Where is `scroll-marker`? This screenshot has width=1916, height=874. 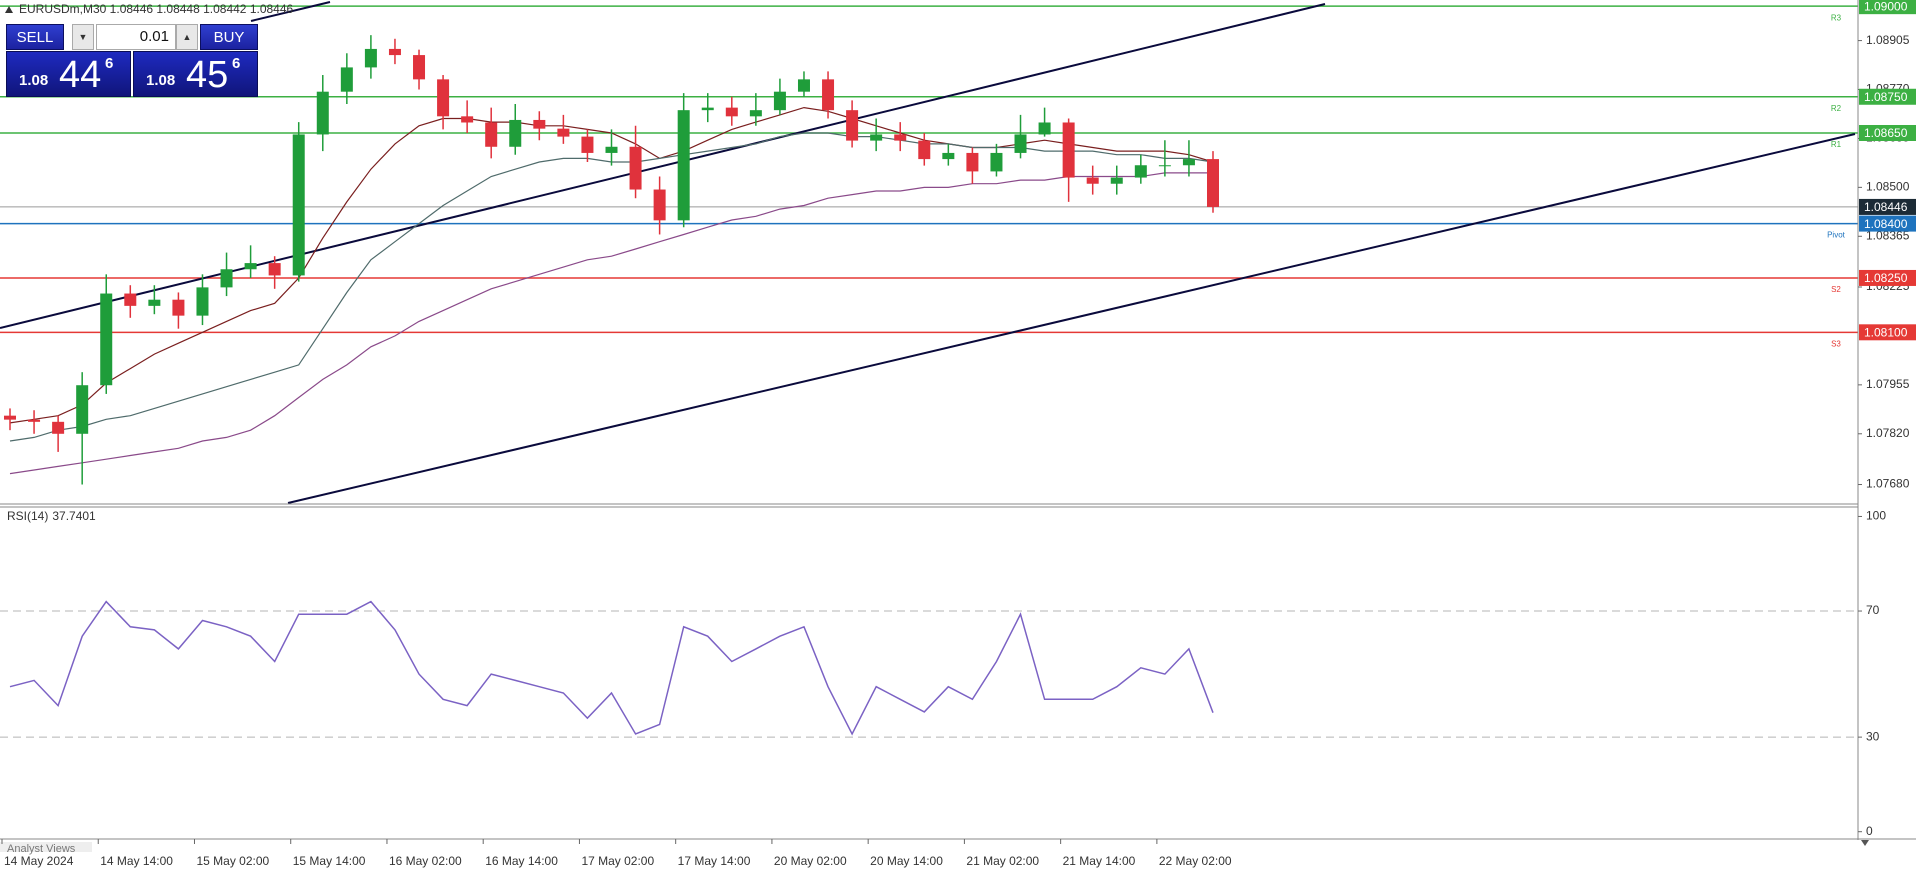
scroll-marker is located at coordinates (1865, 843).